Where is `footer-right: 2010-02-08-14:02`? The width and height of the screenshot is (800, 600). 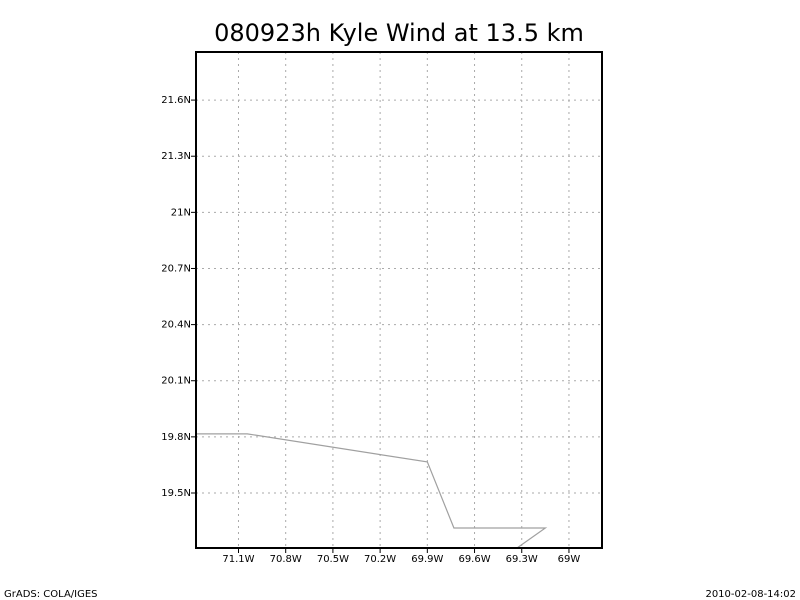
footer-right: 2010-02-08-14:02 is located at coordinates (750, 594).